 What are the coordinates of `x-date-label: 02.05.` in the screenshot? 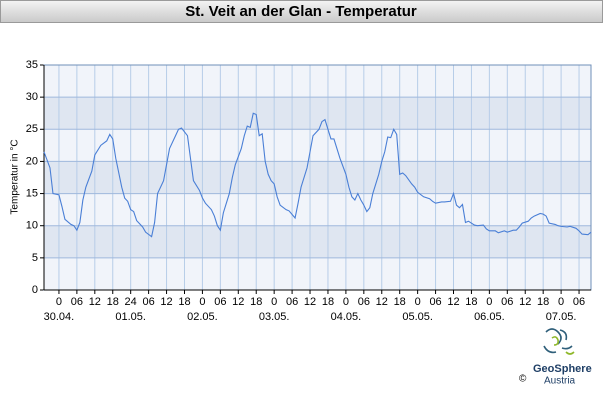 It's located at (202, 317).